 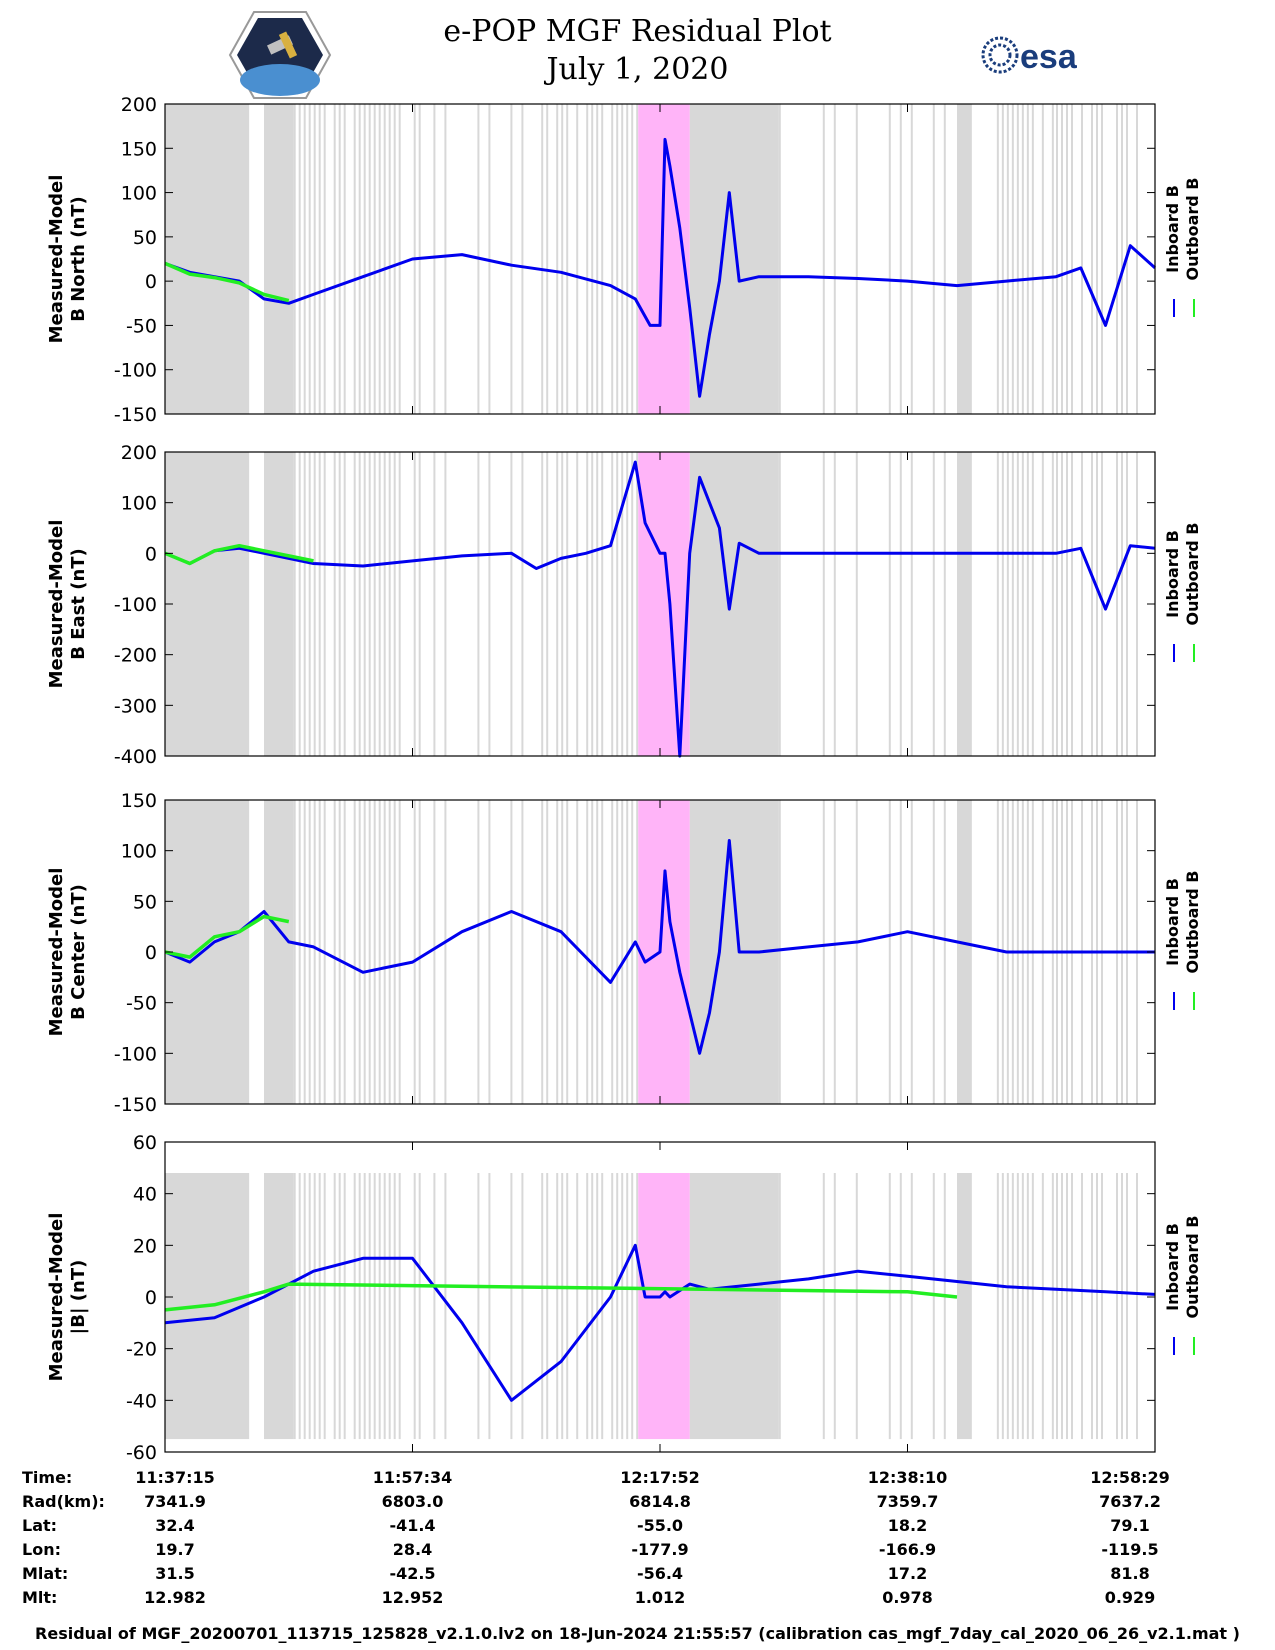 What do you see at coordinates (1192, 574) in the screenshot?
I see `legend-label: Outboard B` at bounding box center [1192, 574].